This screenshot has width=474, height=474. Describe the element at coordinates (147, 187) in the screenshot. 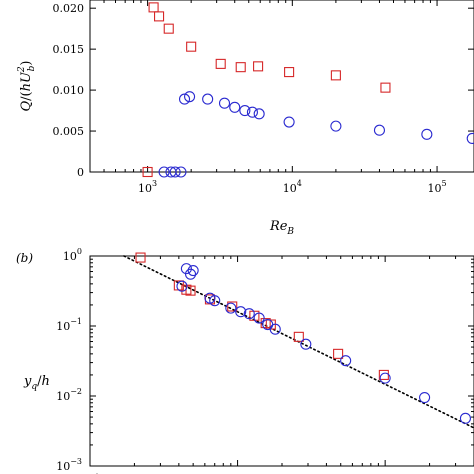

I see `panel-a-x-tick-label: 10³` at that location.